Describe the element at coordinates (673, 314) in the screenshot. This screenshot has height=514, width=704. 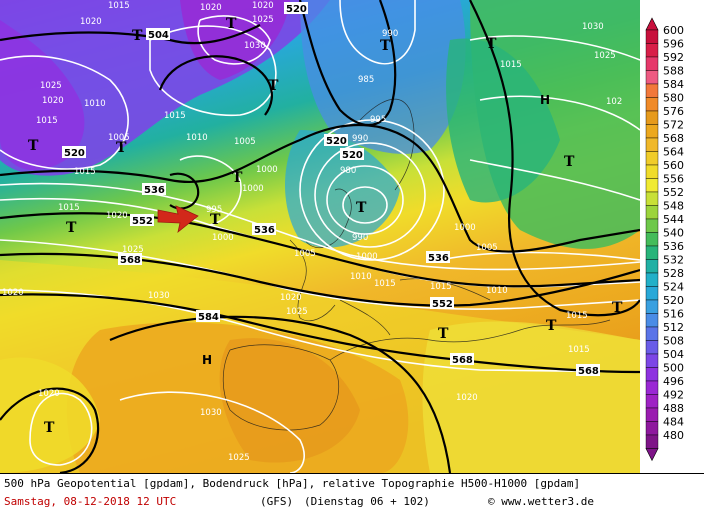
I see `legend-label: 516` at that location.